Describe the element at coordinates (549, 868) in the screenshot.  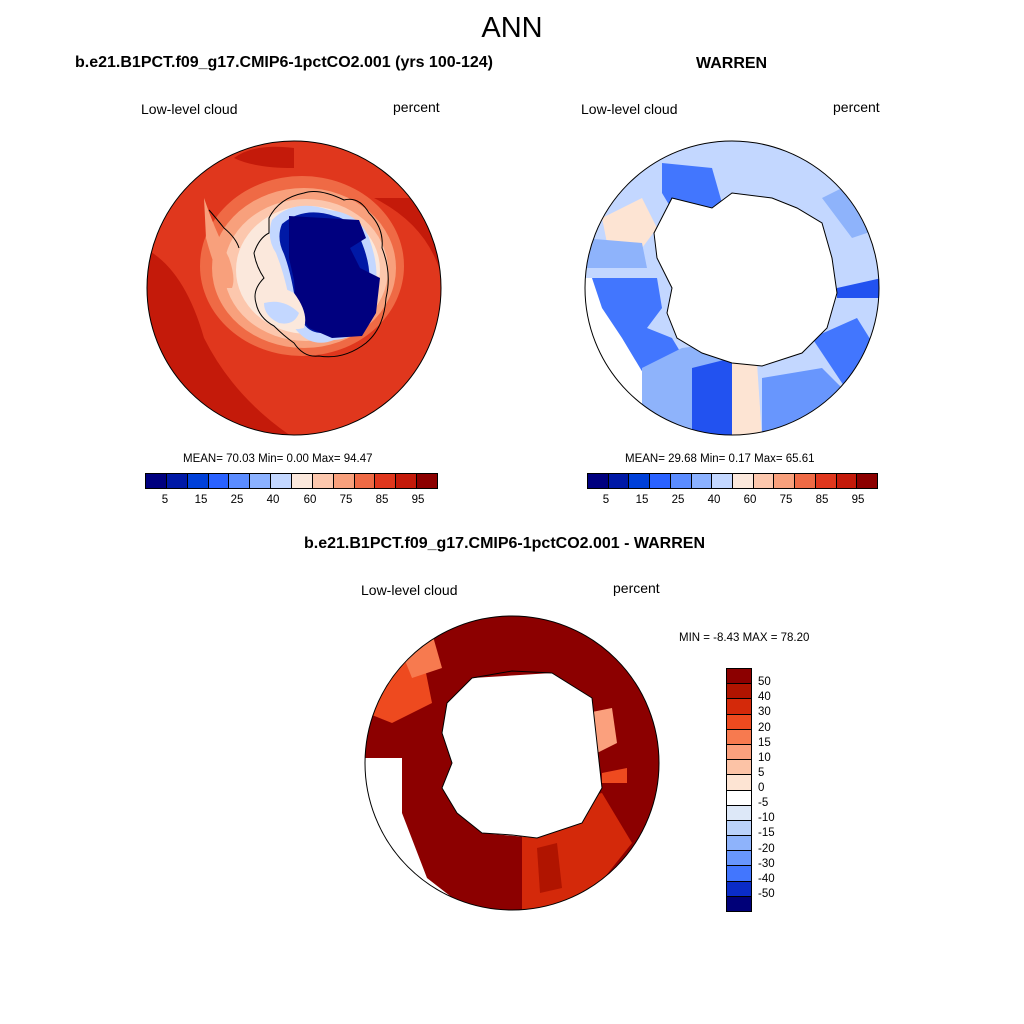
I see `diff-region-s-inner` at that location.